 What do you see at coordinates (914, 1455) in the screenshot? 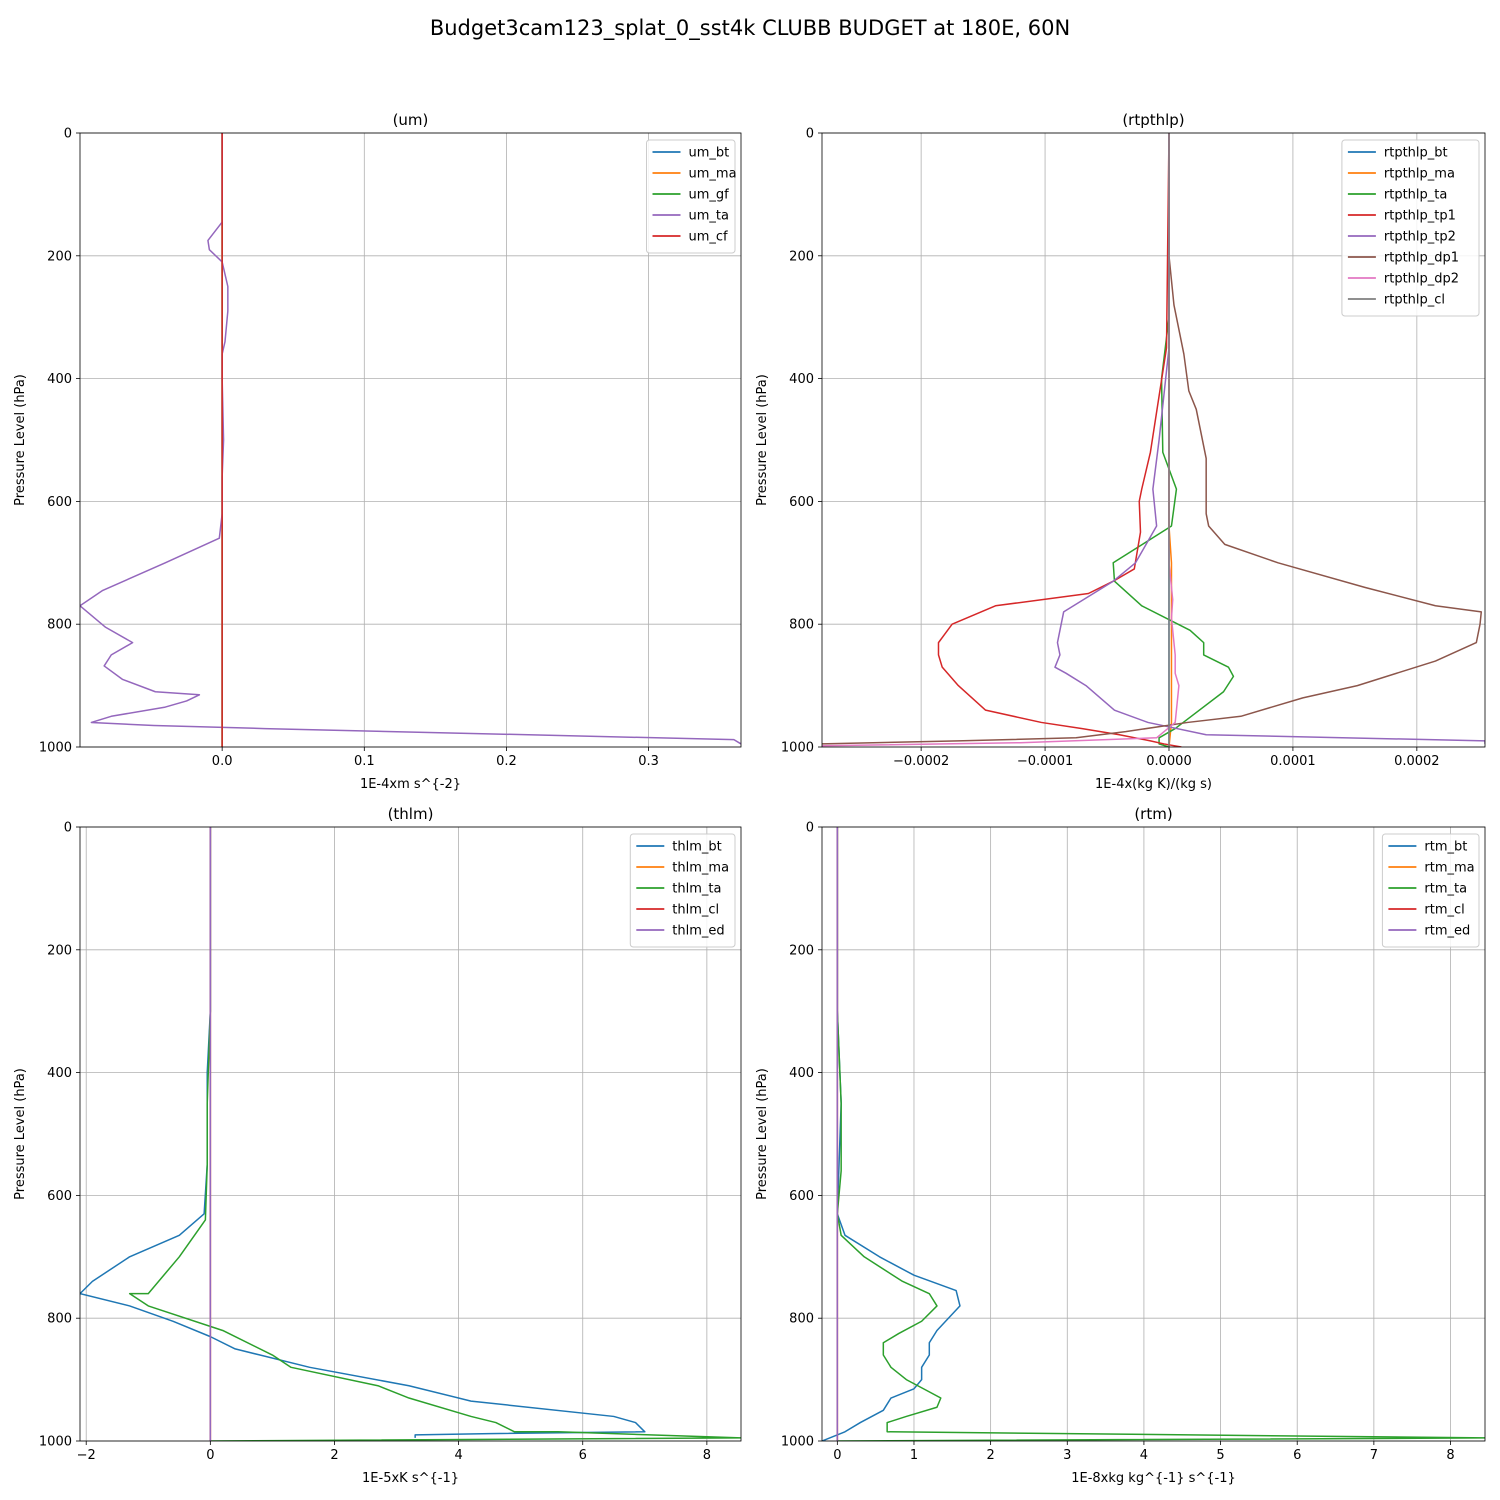
I see `x-tick-label: 1` at bounding box center [914, 1455].